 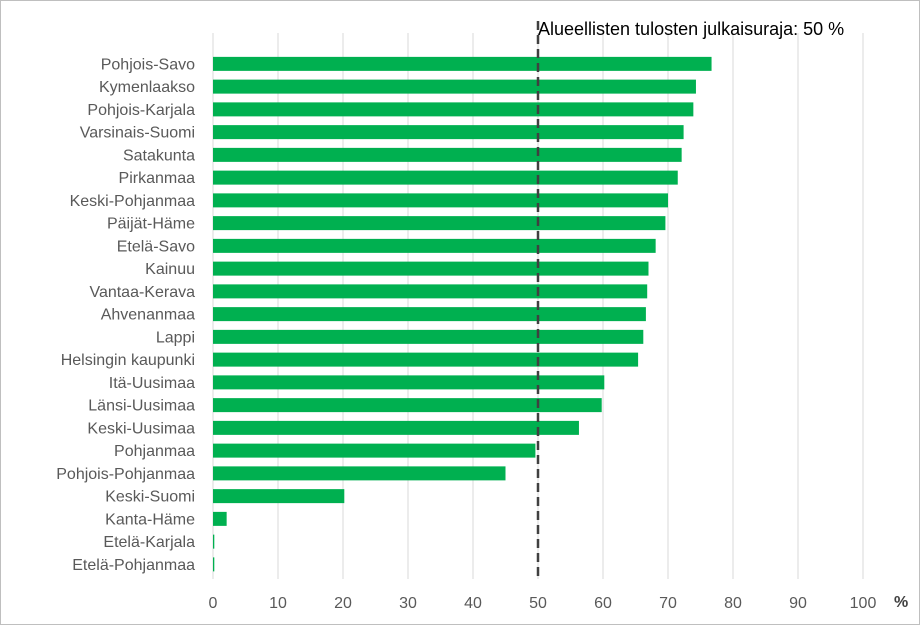 What do you see at coordinates (159, 155) in the screenshot?
I see `category-label: Satakunta` at bounding box center [159, 155].